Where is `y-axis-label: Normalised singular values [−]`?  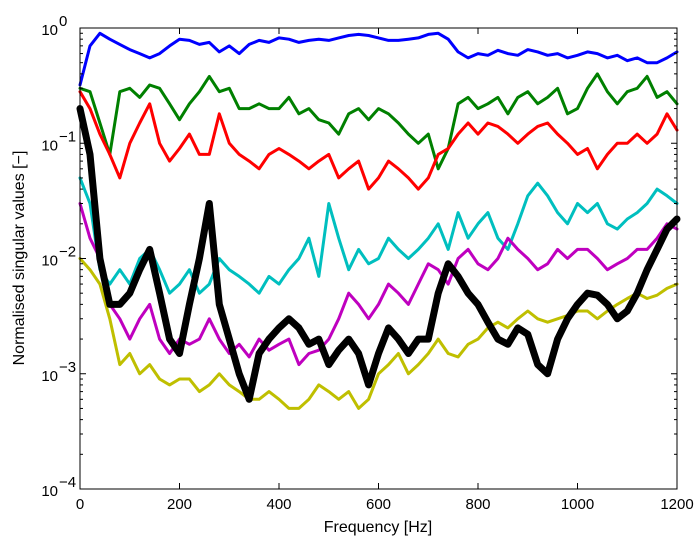 y-axis-label: Normalised singular values [−] is located at coordinates (19, 258).